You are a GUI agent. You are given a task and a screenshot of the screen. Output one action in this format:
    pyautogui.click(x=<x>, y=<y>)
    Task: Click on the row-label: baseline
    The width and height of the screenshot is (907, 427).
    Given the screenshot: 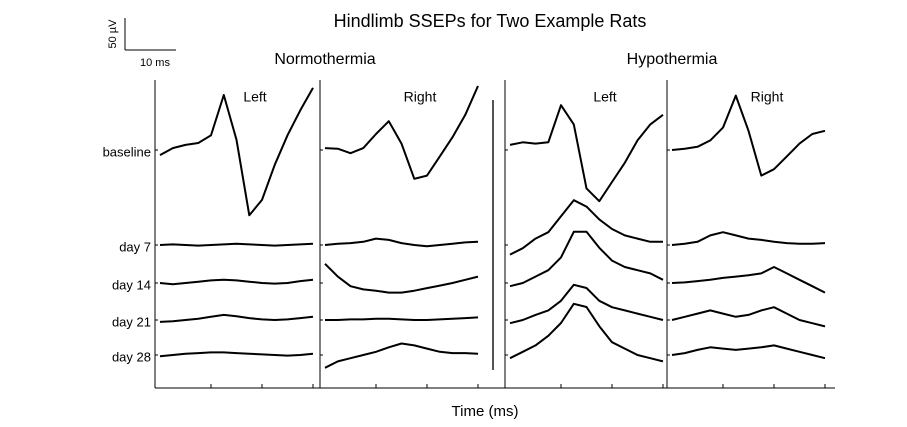 What is the action you would take?
    pyautogui.click(x=127, y=151)
    